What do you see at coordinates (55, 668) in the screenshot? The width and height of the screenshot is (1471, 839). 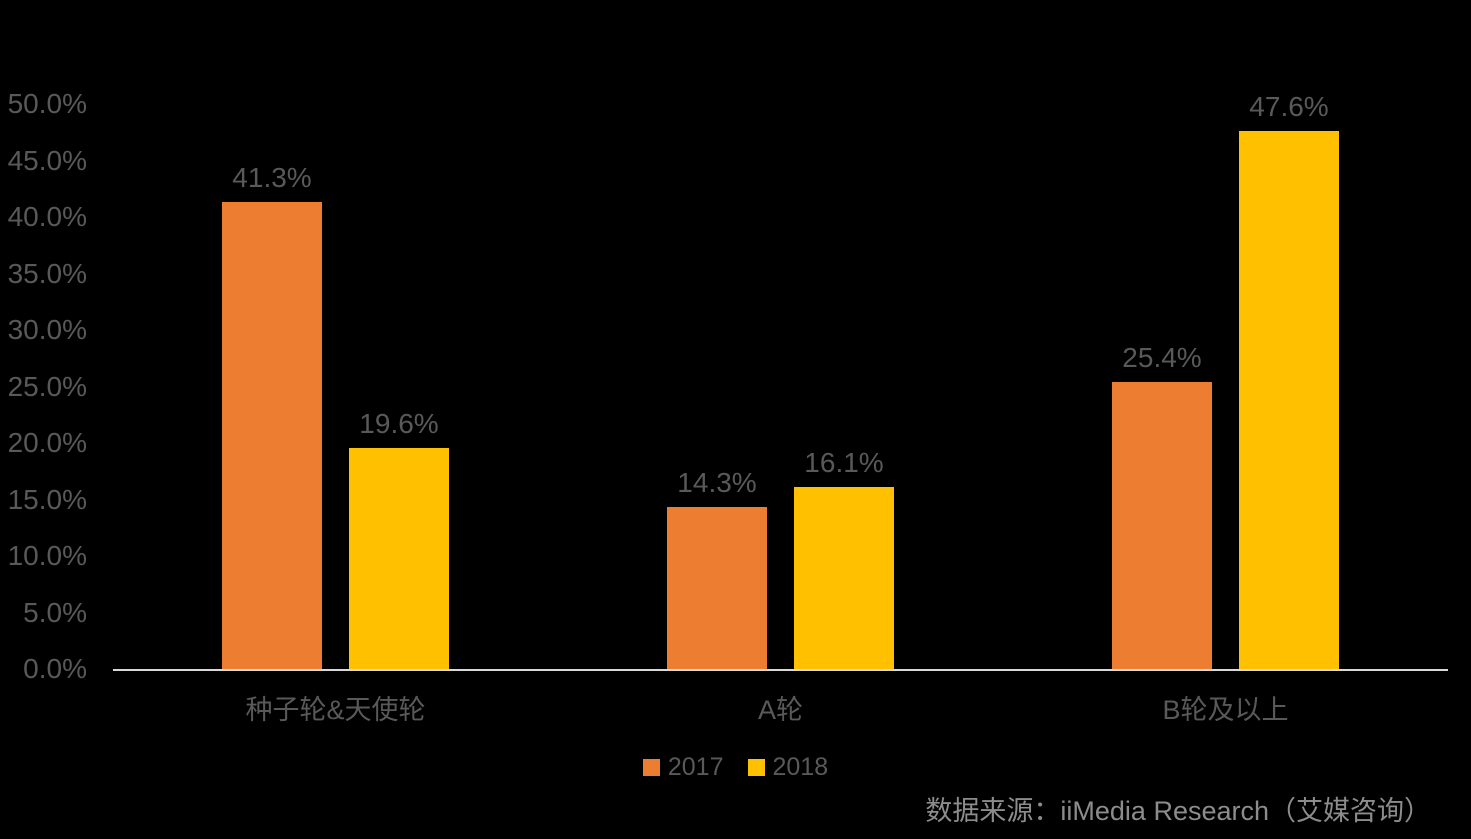 I see `y-axis-tick-label: 0.0%` at bounding box center [55, 668].